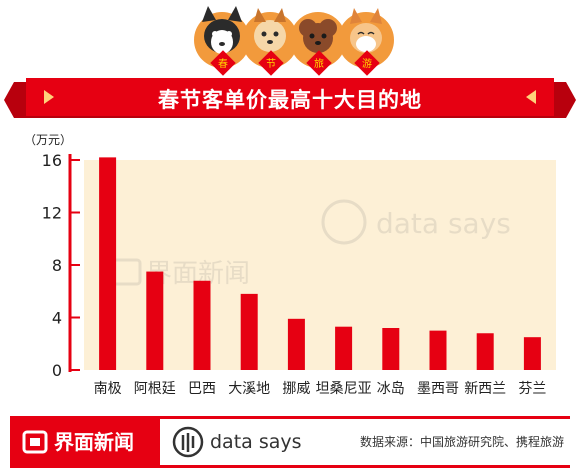 The image size is (580, 475). I want to click on watermark-ds-text: data says, so click(443, 223).